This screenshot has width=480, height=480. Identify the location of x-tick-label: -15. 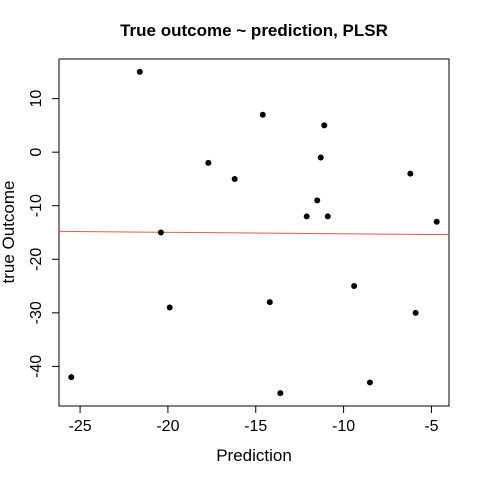
(255, 426).